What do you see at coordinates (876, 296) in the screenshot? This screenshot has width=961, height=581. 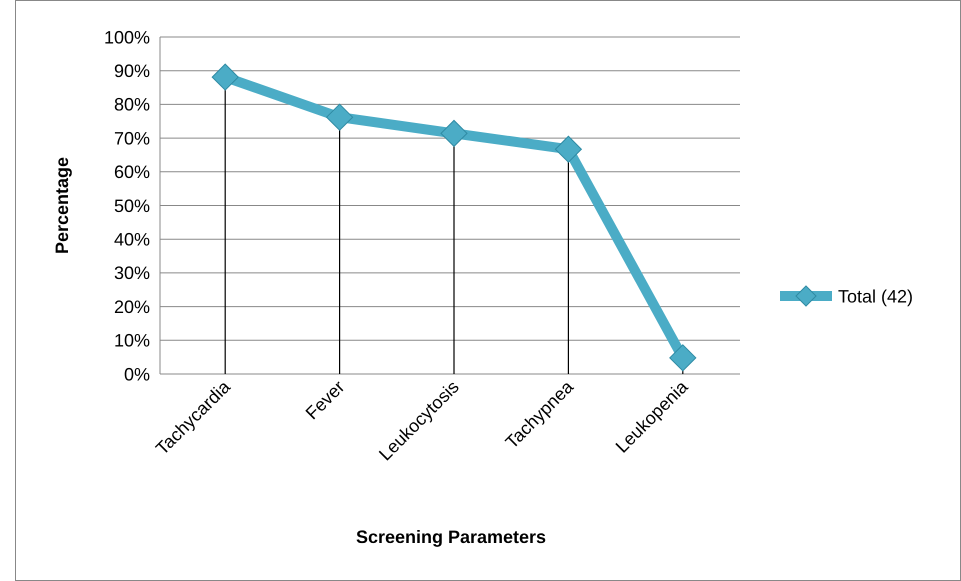 I see `legend-label: Total (42)` at bounding box center [876, 296].